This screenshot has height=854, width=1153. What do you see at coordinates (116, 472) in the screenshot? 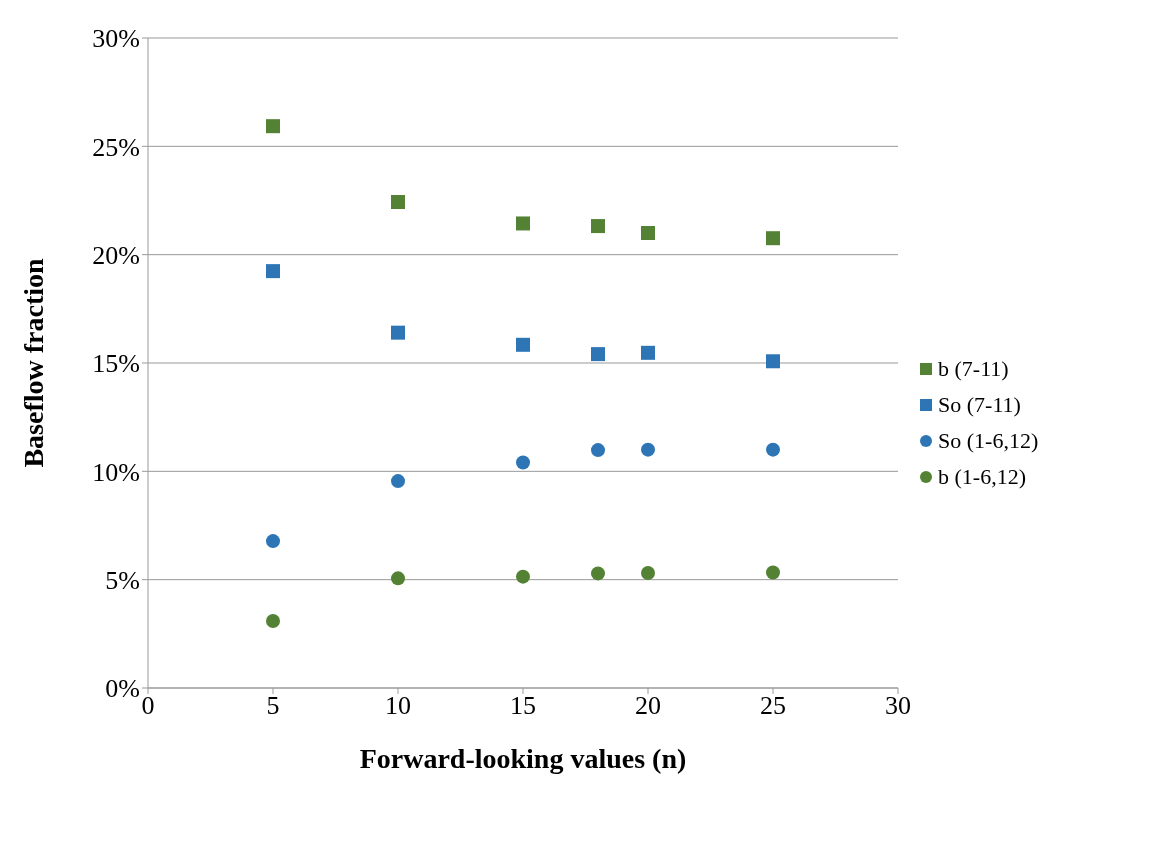
I see `y-tick-label: 10%` at bounding box center [116, 472].